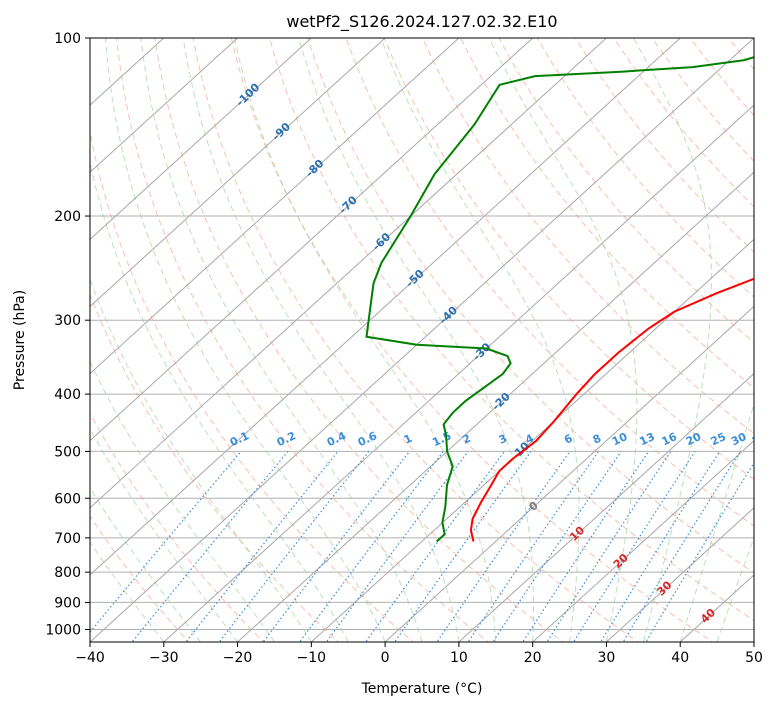  Describe the element at coordinates (367, 439) in the screenshot. I see `mixing-ratio-label: 0.6` at that location.